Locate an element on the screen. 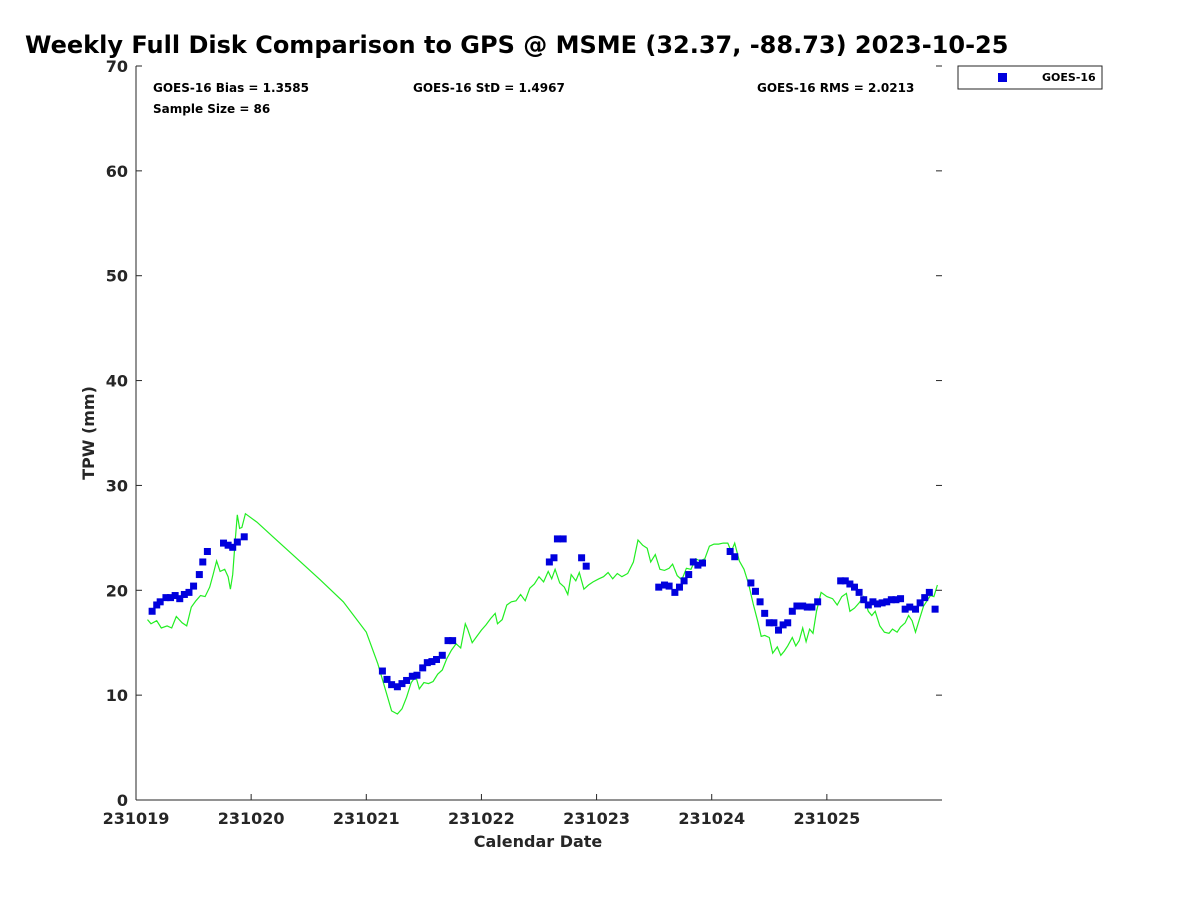  y-tick-label: 50 is located at coordinates (117, 276).